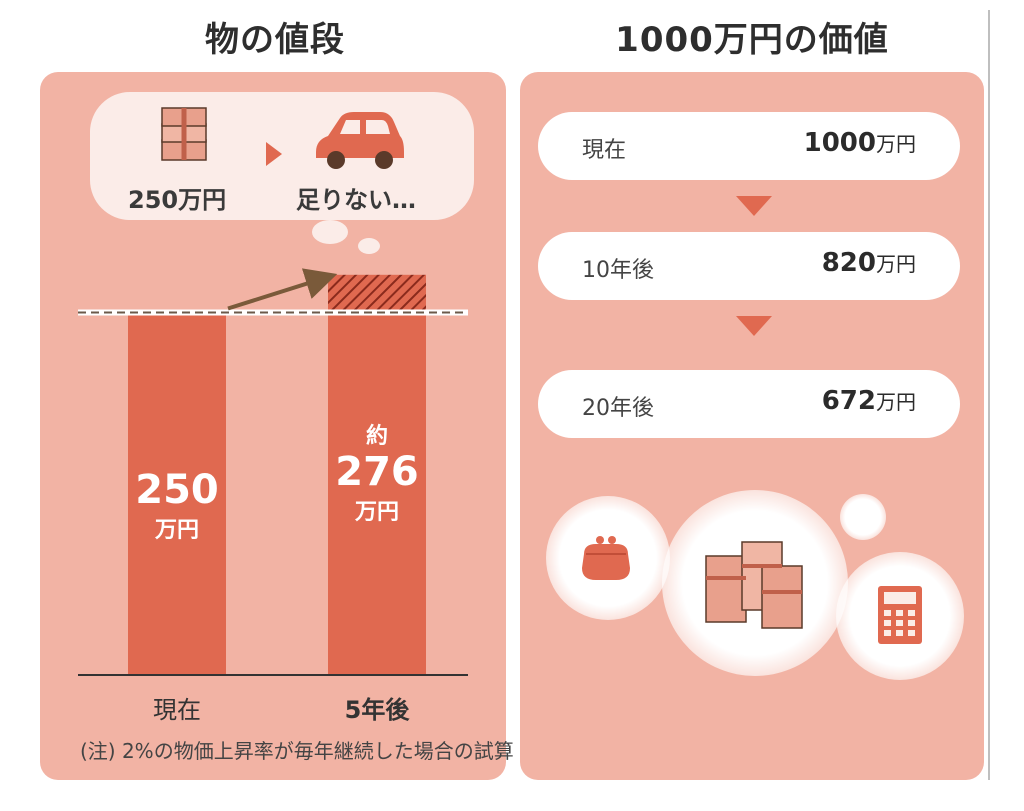  Describe the element at coordinates (297, 751) in the screenshot. I see `footnote: (注) 2%の物価上昇率が毎年継続した場合の試算` at that location.